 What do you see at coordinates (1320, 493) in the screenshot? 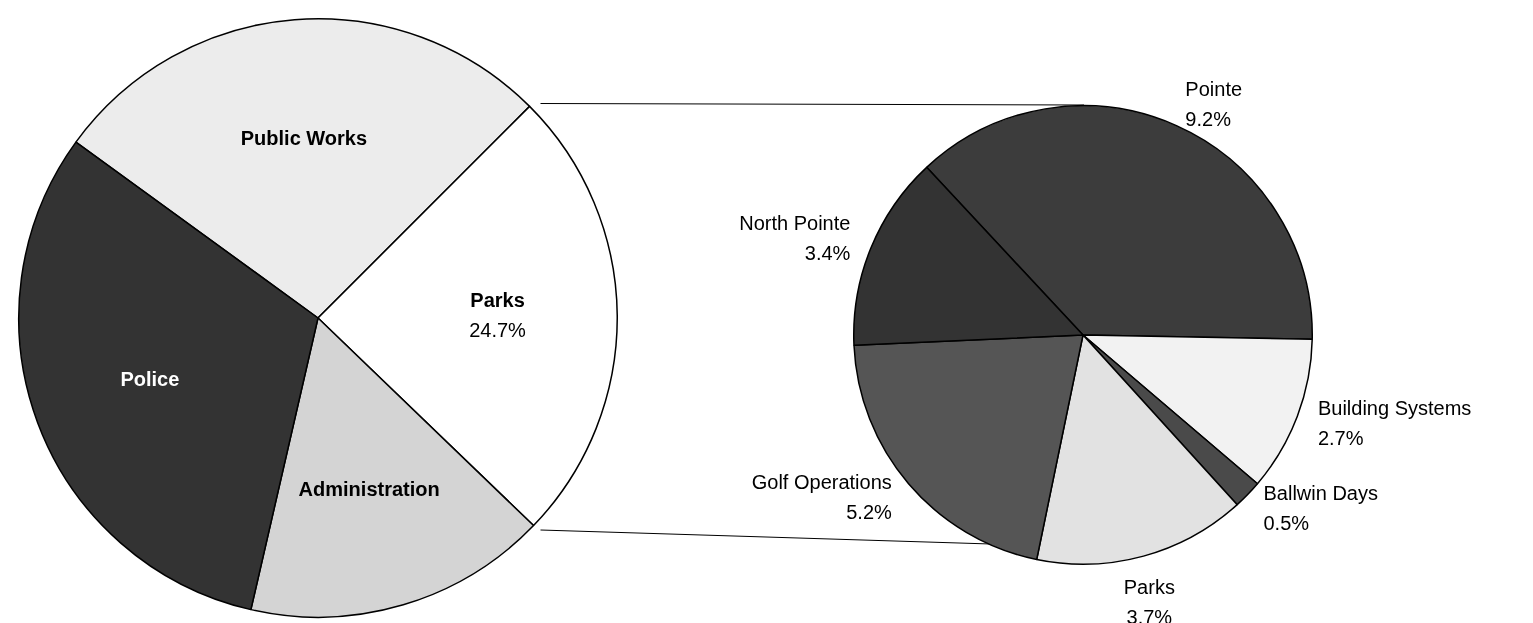
I see `slice-label: Ballwin Days` at bounding box center [1320, 493].